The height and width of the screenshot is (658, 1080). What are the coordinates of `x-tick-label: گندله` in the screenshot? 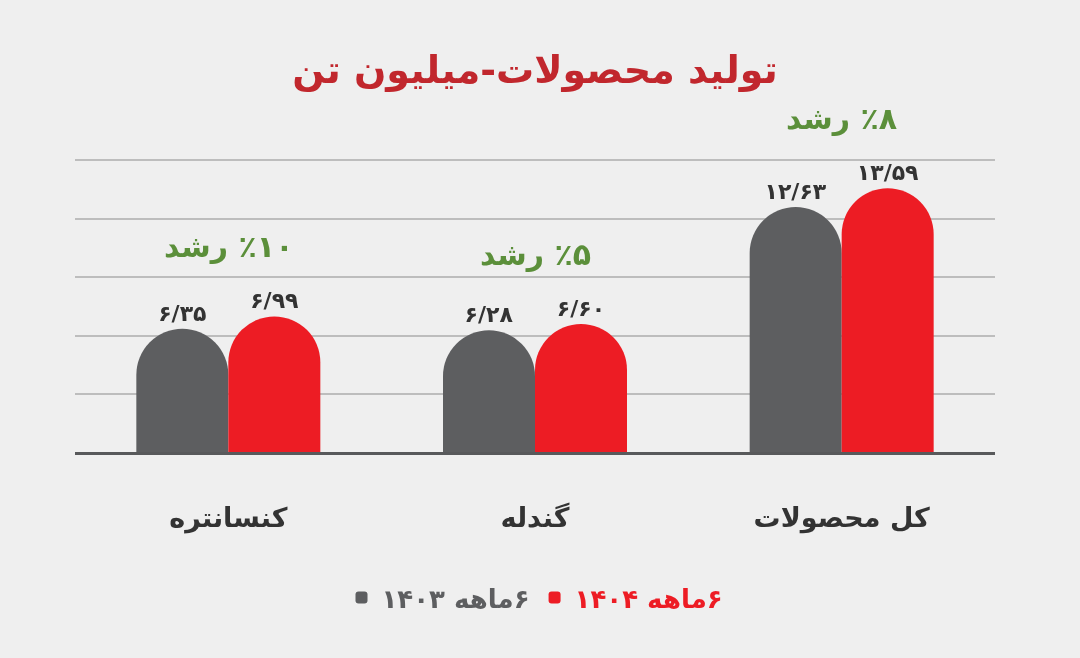 It's located at (535, 518).